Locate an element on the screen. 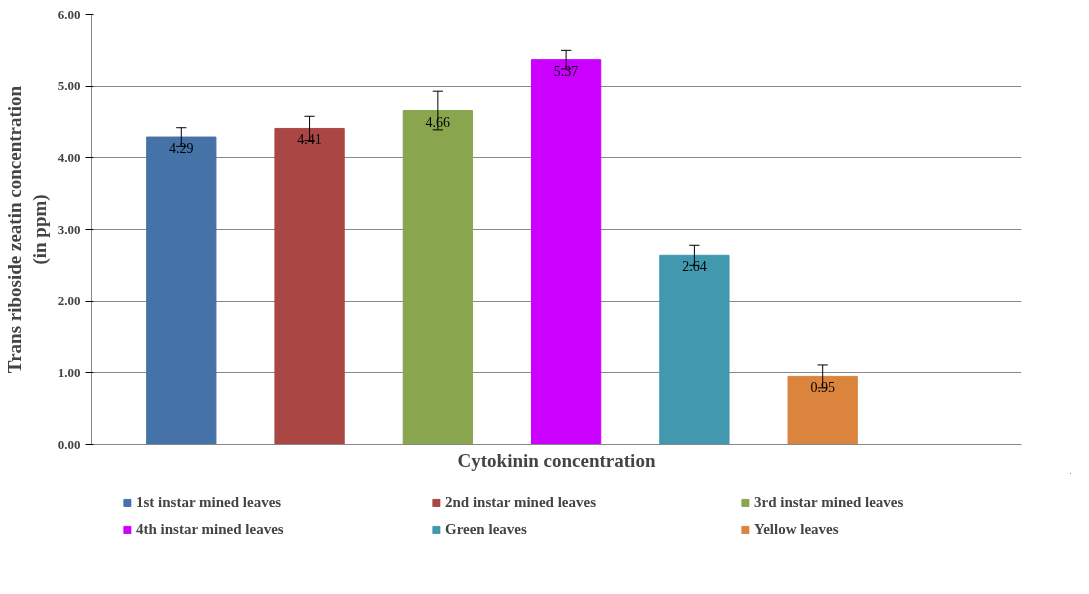 This screenshot has height=594, width=1089. legend-label: Green leaves is located at coordinates (486, 529).